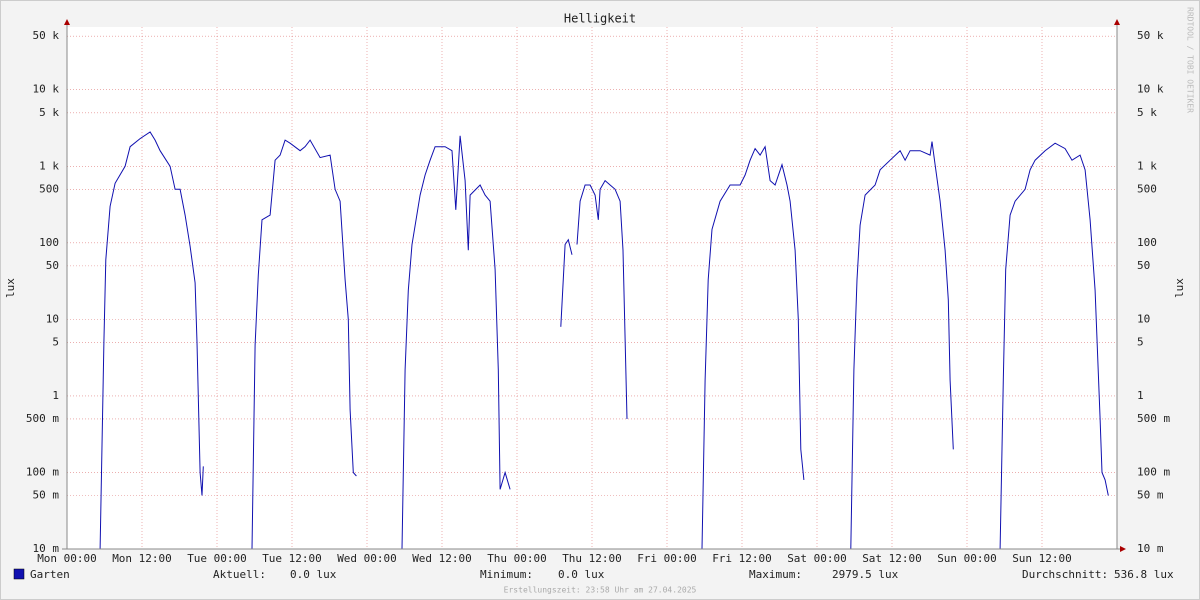 The width and height of the screenshot is (1200, 600). What do you see at coordinates (10, 288) in the screenshot?
I see `y-axis-label: lux` at bounding box center [10, 288].